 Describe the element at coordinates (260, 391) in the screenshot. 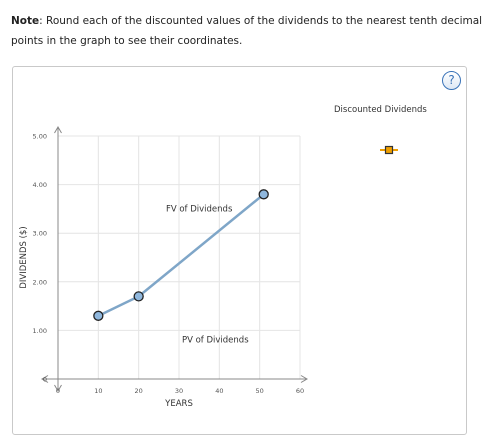

I see `x-tick-label: 50` at that location.